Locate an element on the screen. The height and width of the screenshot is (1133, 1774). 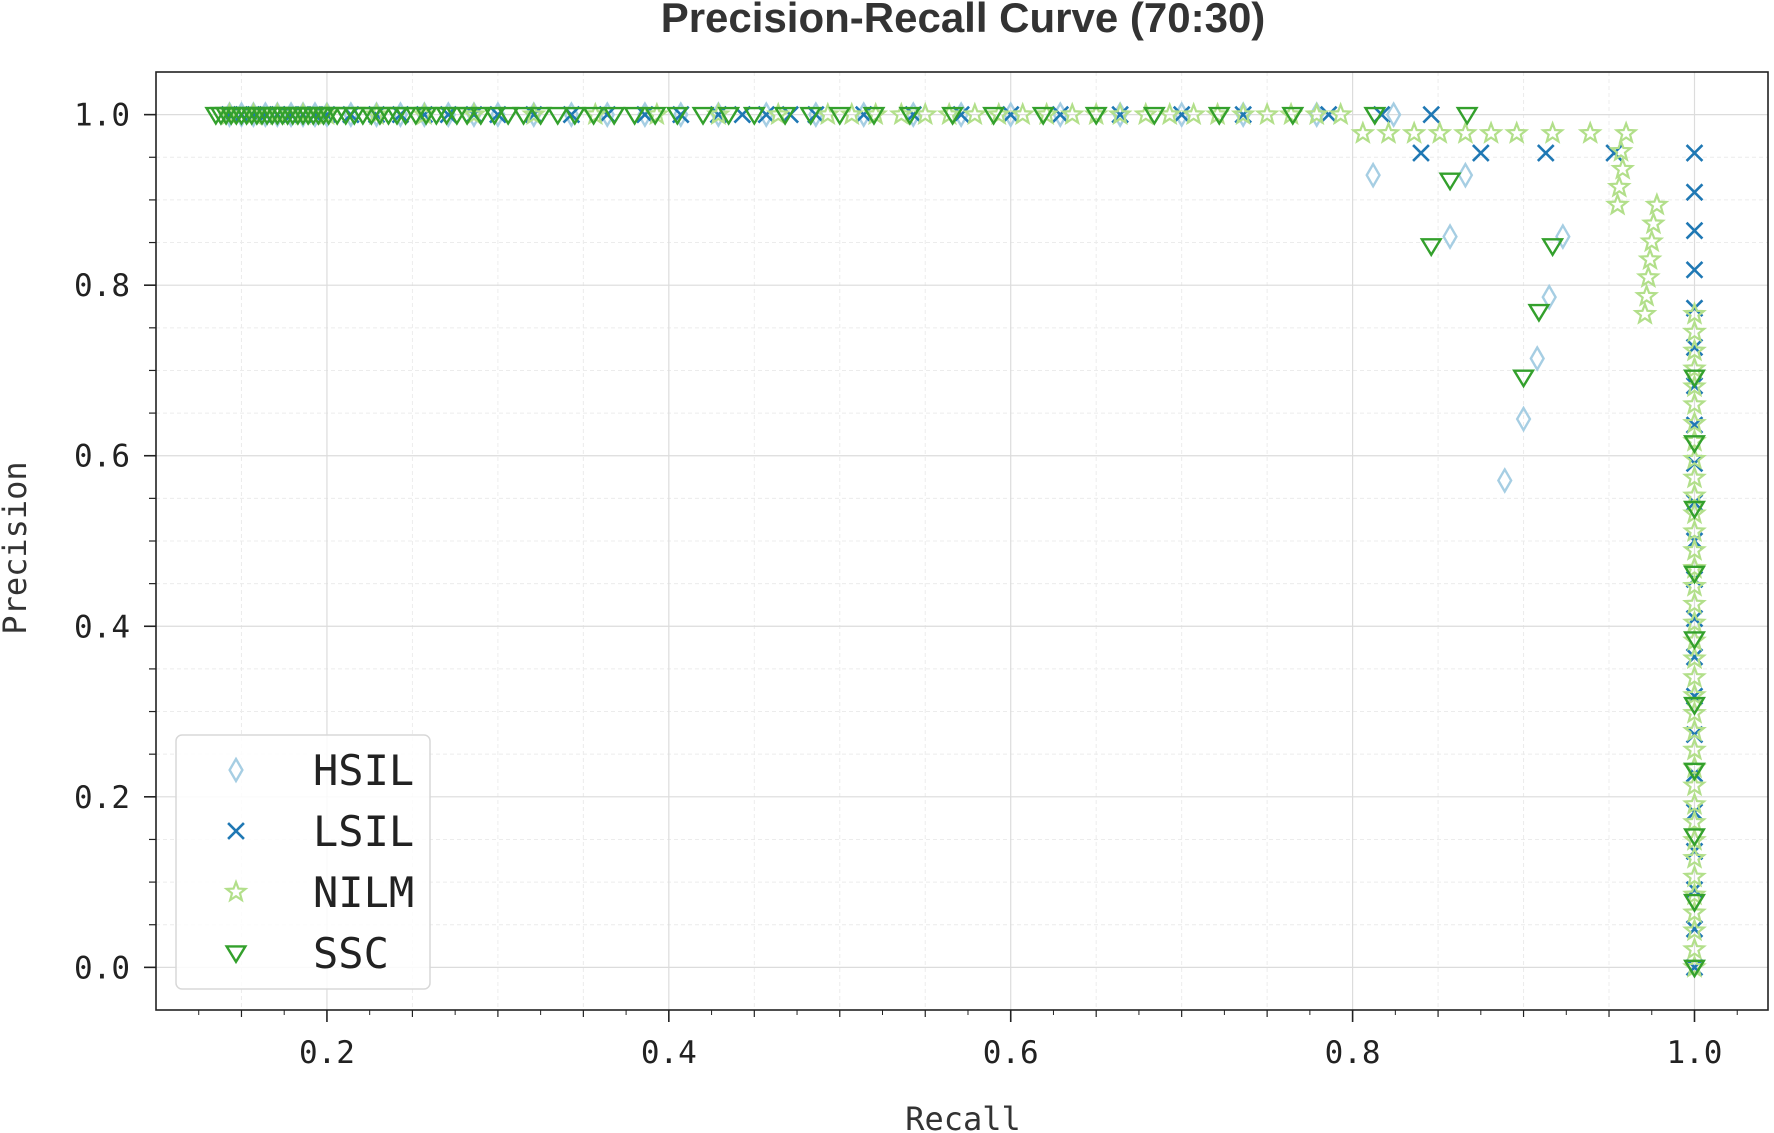
x-tick-label: 0.6 is located at coordinates (1011, 1053).